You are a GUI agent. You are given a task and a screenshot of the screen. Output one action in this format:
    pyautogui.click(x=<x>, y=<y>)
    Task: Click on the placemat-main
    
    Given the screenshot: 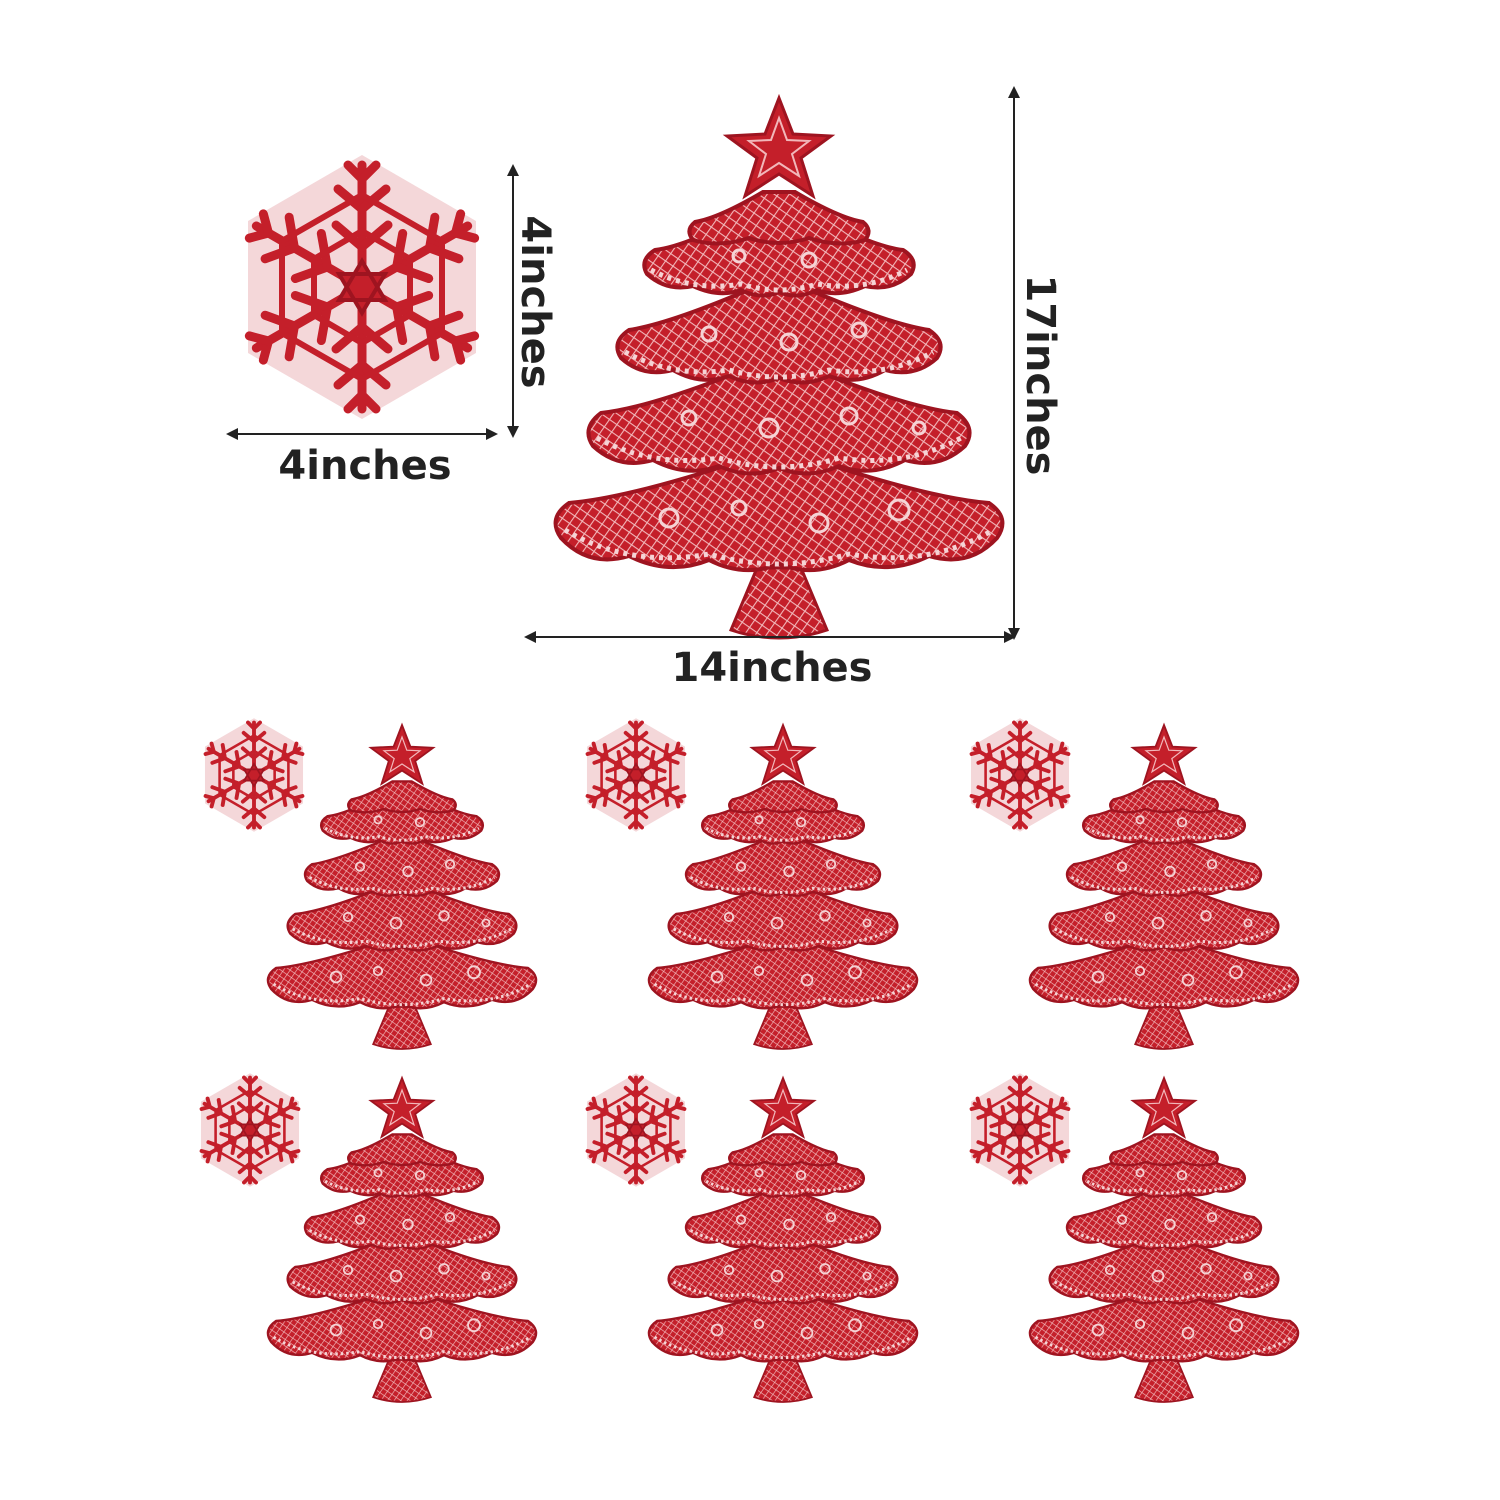 What is the action you would take?
    pyautogui.click(x=779, y=368)
    